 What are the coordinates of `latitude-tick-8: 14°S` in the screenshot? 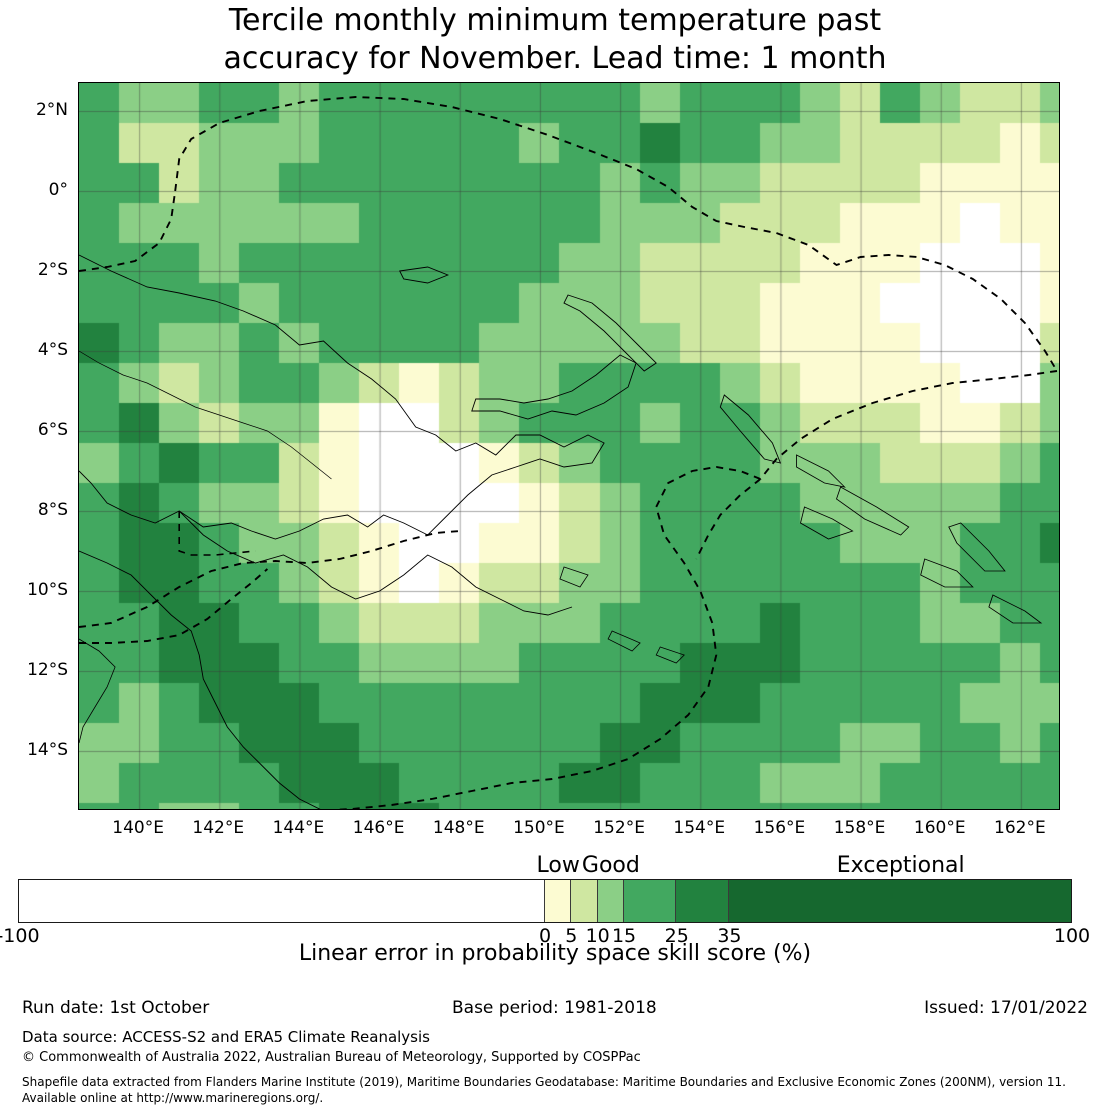 It's located at (47, 750).